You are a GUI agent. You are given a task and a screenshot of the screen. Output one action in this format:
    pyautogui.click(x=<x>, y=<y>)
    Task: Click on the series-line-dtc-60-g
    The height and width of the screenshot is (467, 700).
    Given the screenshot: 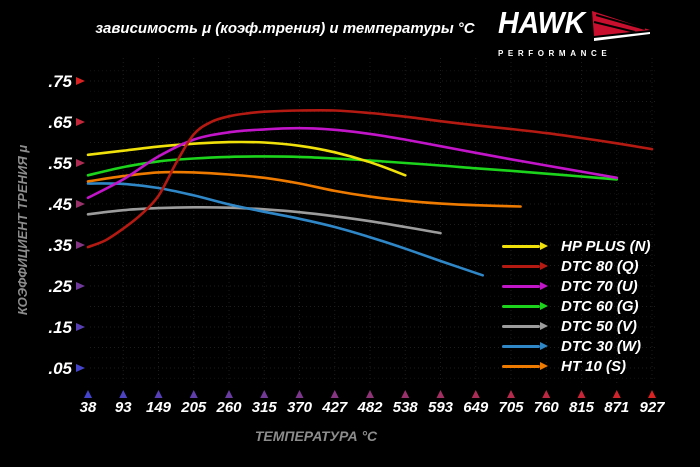 What is the action you would take?
    pyautogui.click(x=352, y=168)
    